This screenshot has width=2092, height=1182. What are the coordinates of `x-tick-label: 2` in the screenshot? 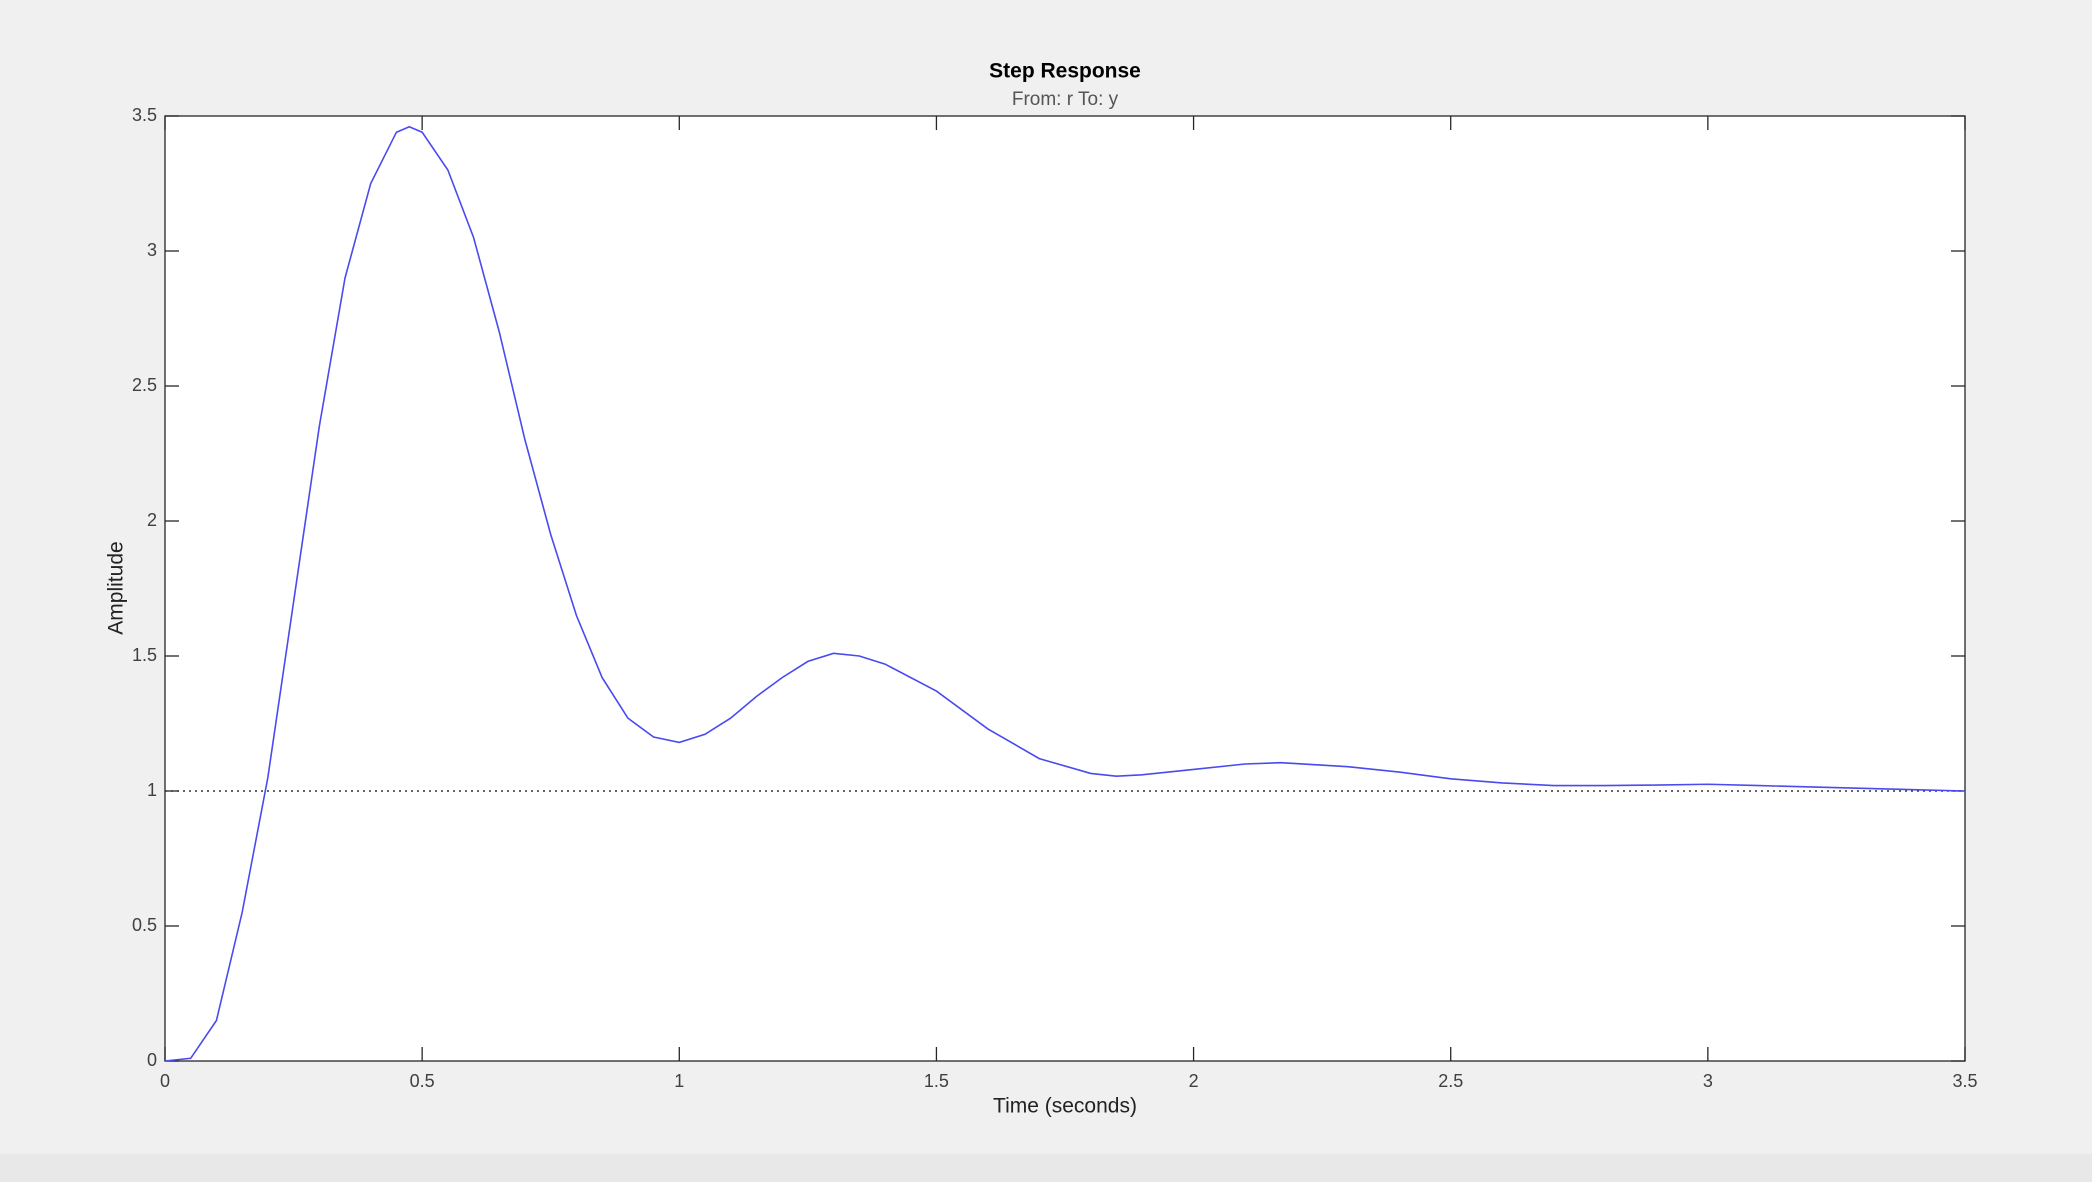 It's located at (1194, 1081).